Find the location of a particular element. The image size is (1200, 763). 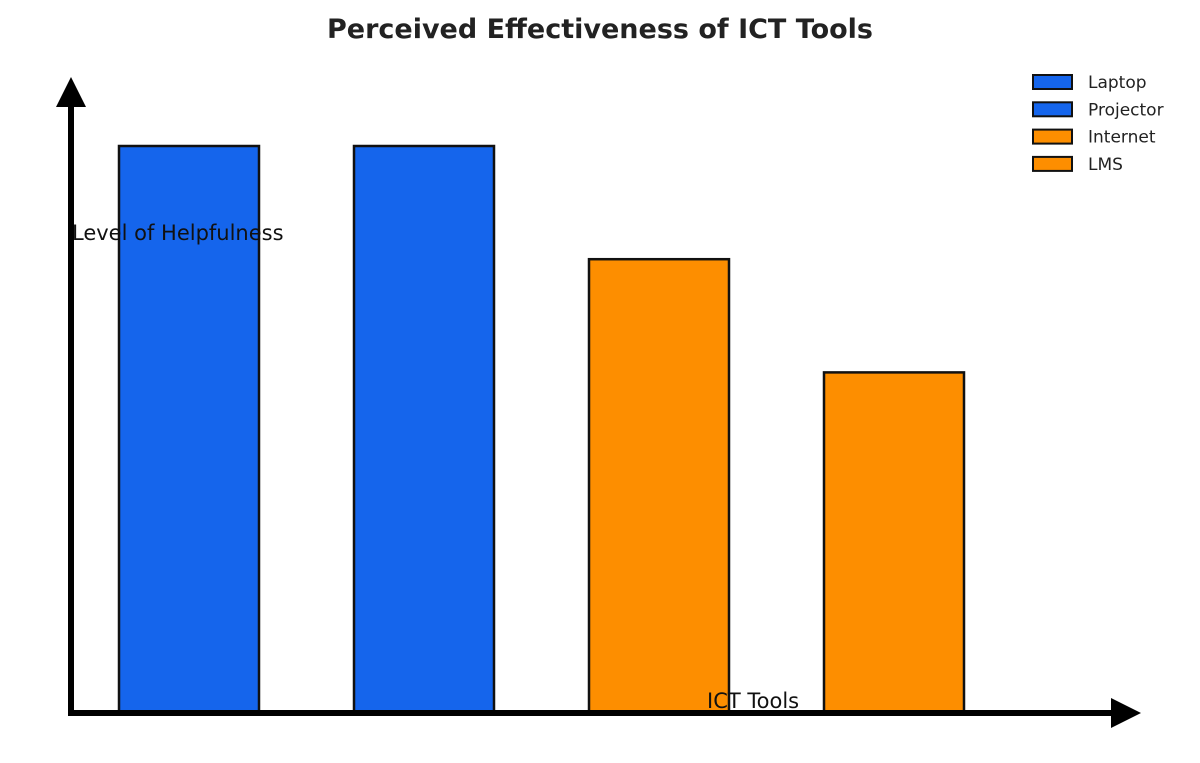

x-axis-label: ICT Tools is located at coordinates (753, 701).